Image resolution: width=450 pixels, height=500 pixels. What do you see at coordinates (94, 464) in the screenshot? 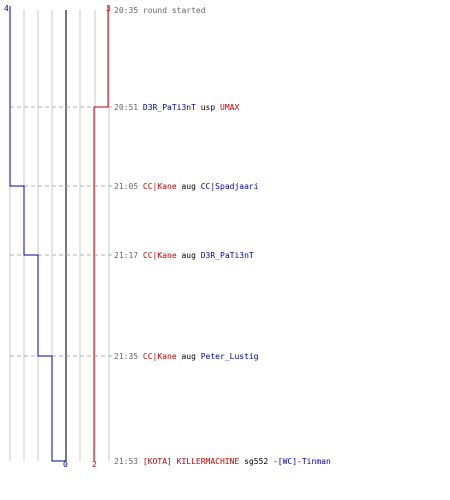
I see `tick-label-bottom-right: 2` at bounding box center [94, 464].